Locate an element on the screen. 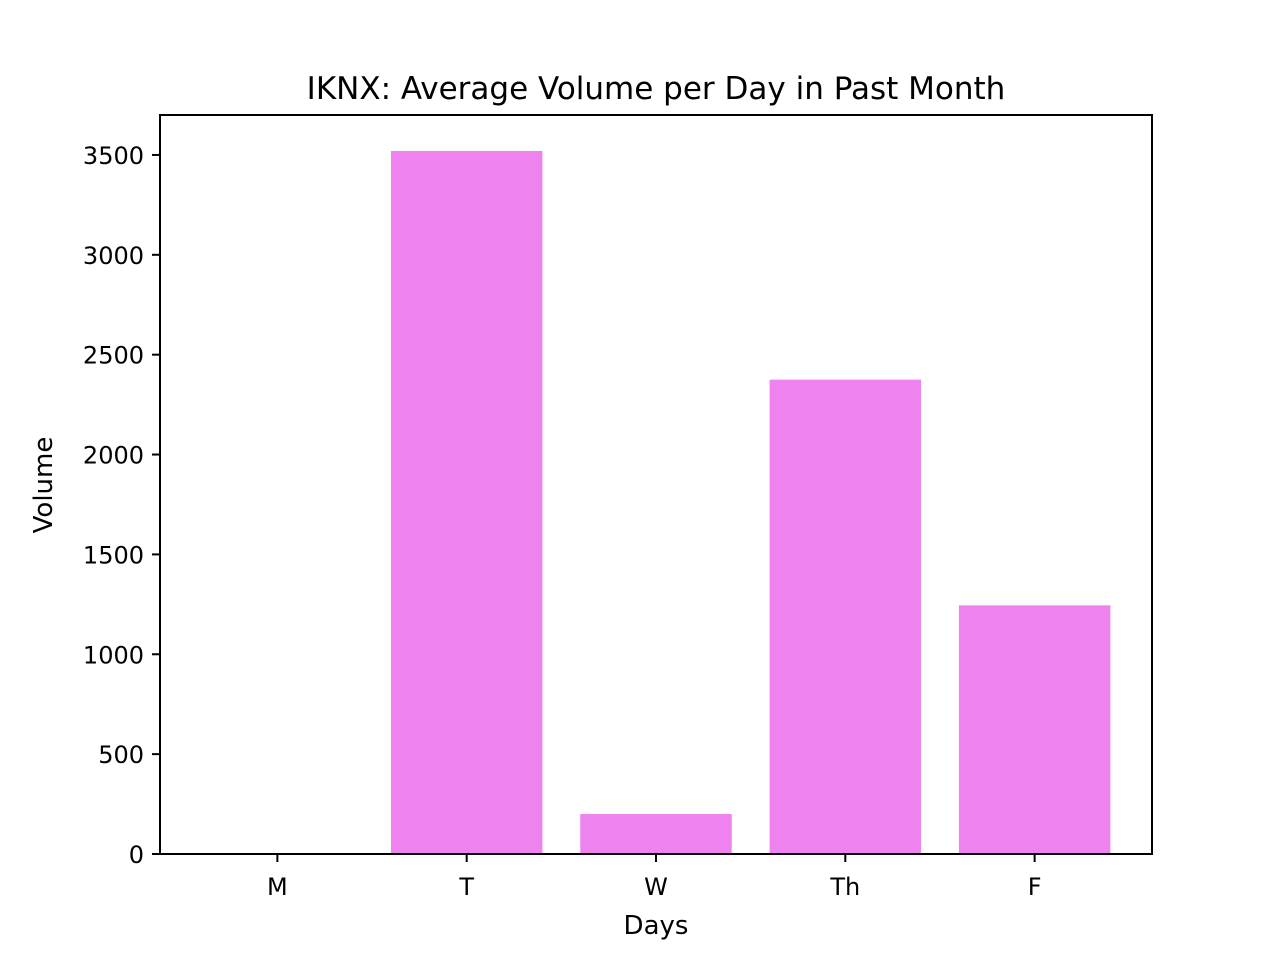  bar-w is located at coordinates (656, 834).